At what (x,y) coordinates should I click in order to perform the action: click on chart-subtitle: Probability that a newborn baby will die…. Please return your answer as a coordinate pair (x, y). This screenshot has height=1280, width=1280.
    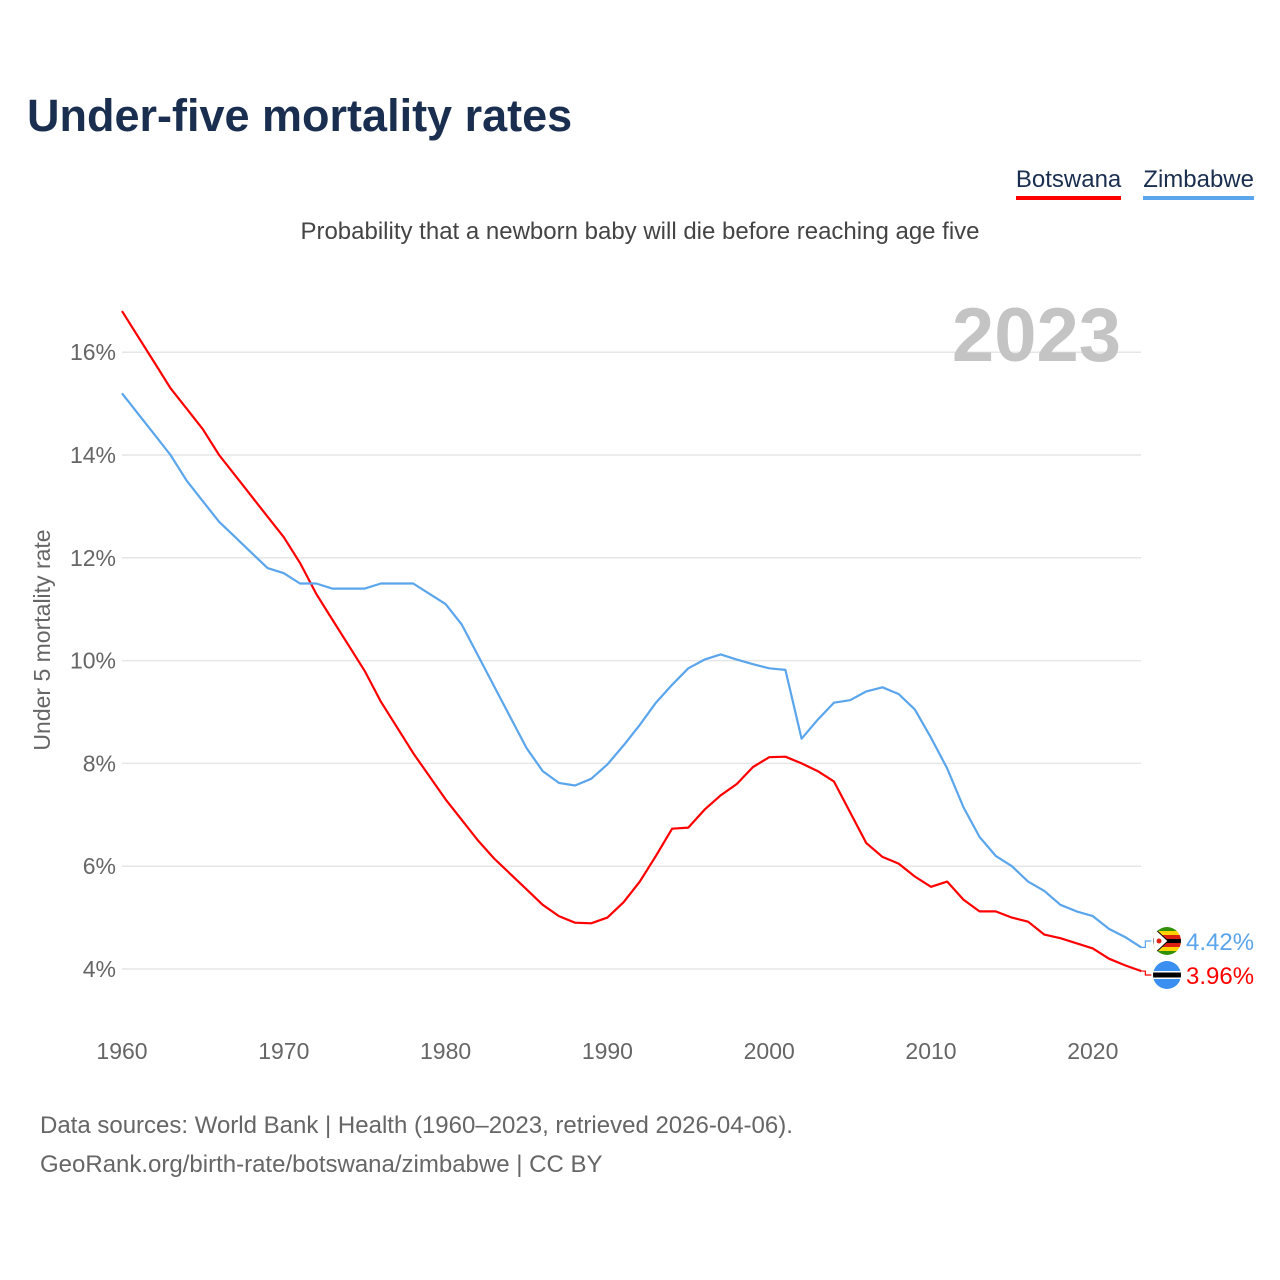
    Looking at the image, I should click on (640, 231).